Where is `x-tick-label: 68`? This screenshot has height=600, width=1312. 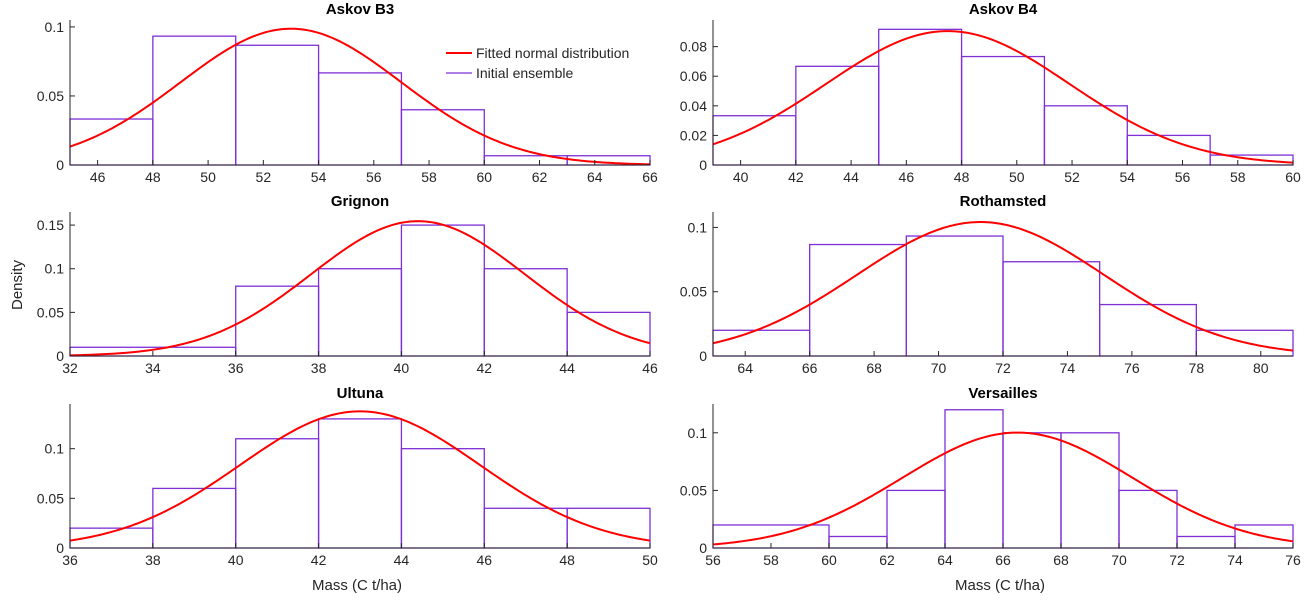
x-tick-label: 68 is located at coordinates (874, 368).